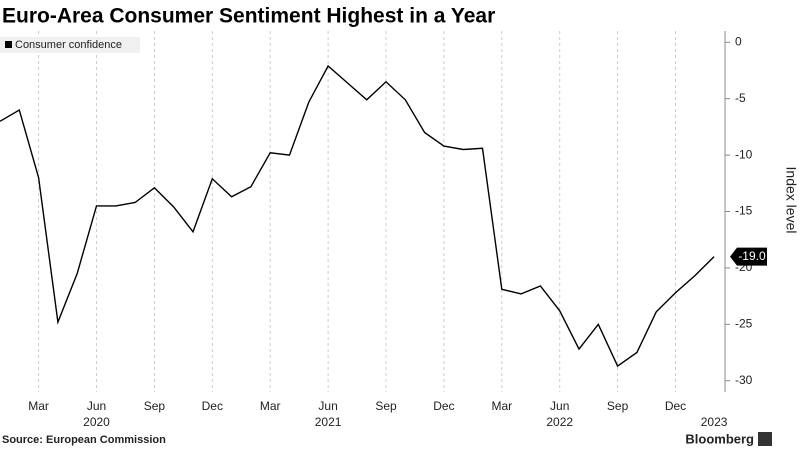 This screenshot has width=800, height=450. I want to click on y-tick-label: -25, so click(744, 323).